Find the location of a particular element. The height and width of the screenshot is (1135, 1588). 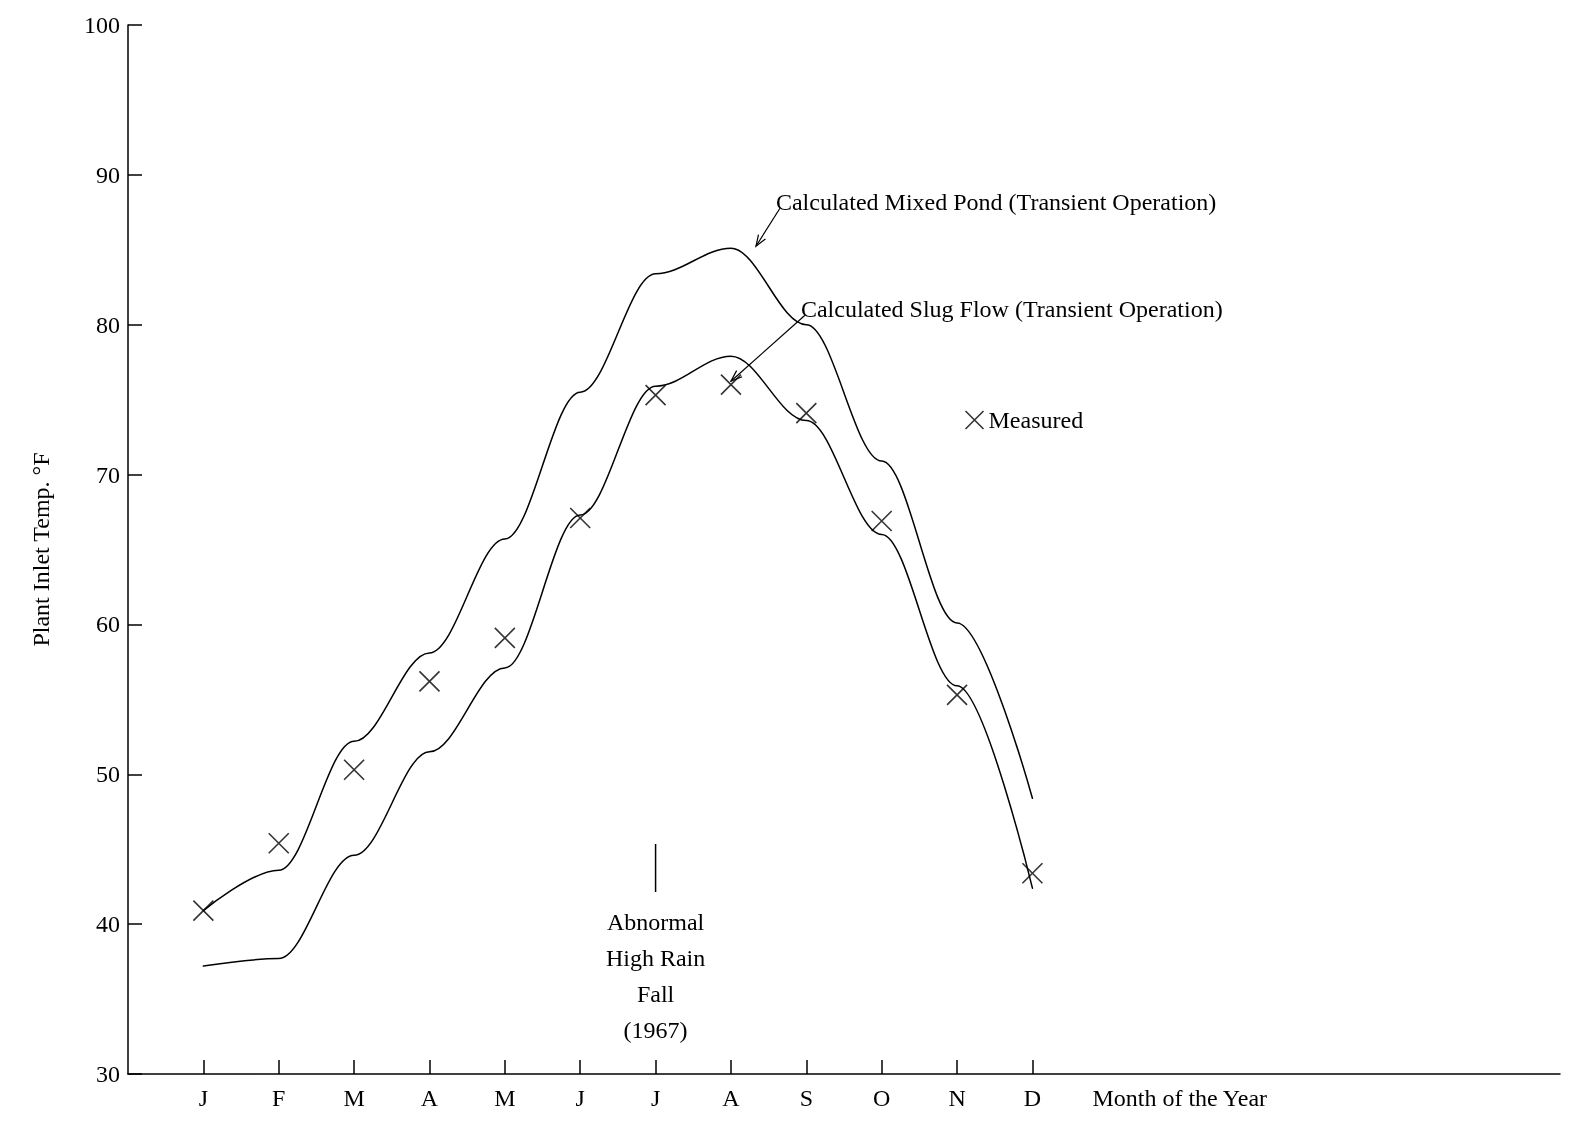

y-tick-label: 50 is located at coordinates (108, 774).